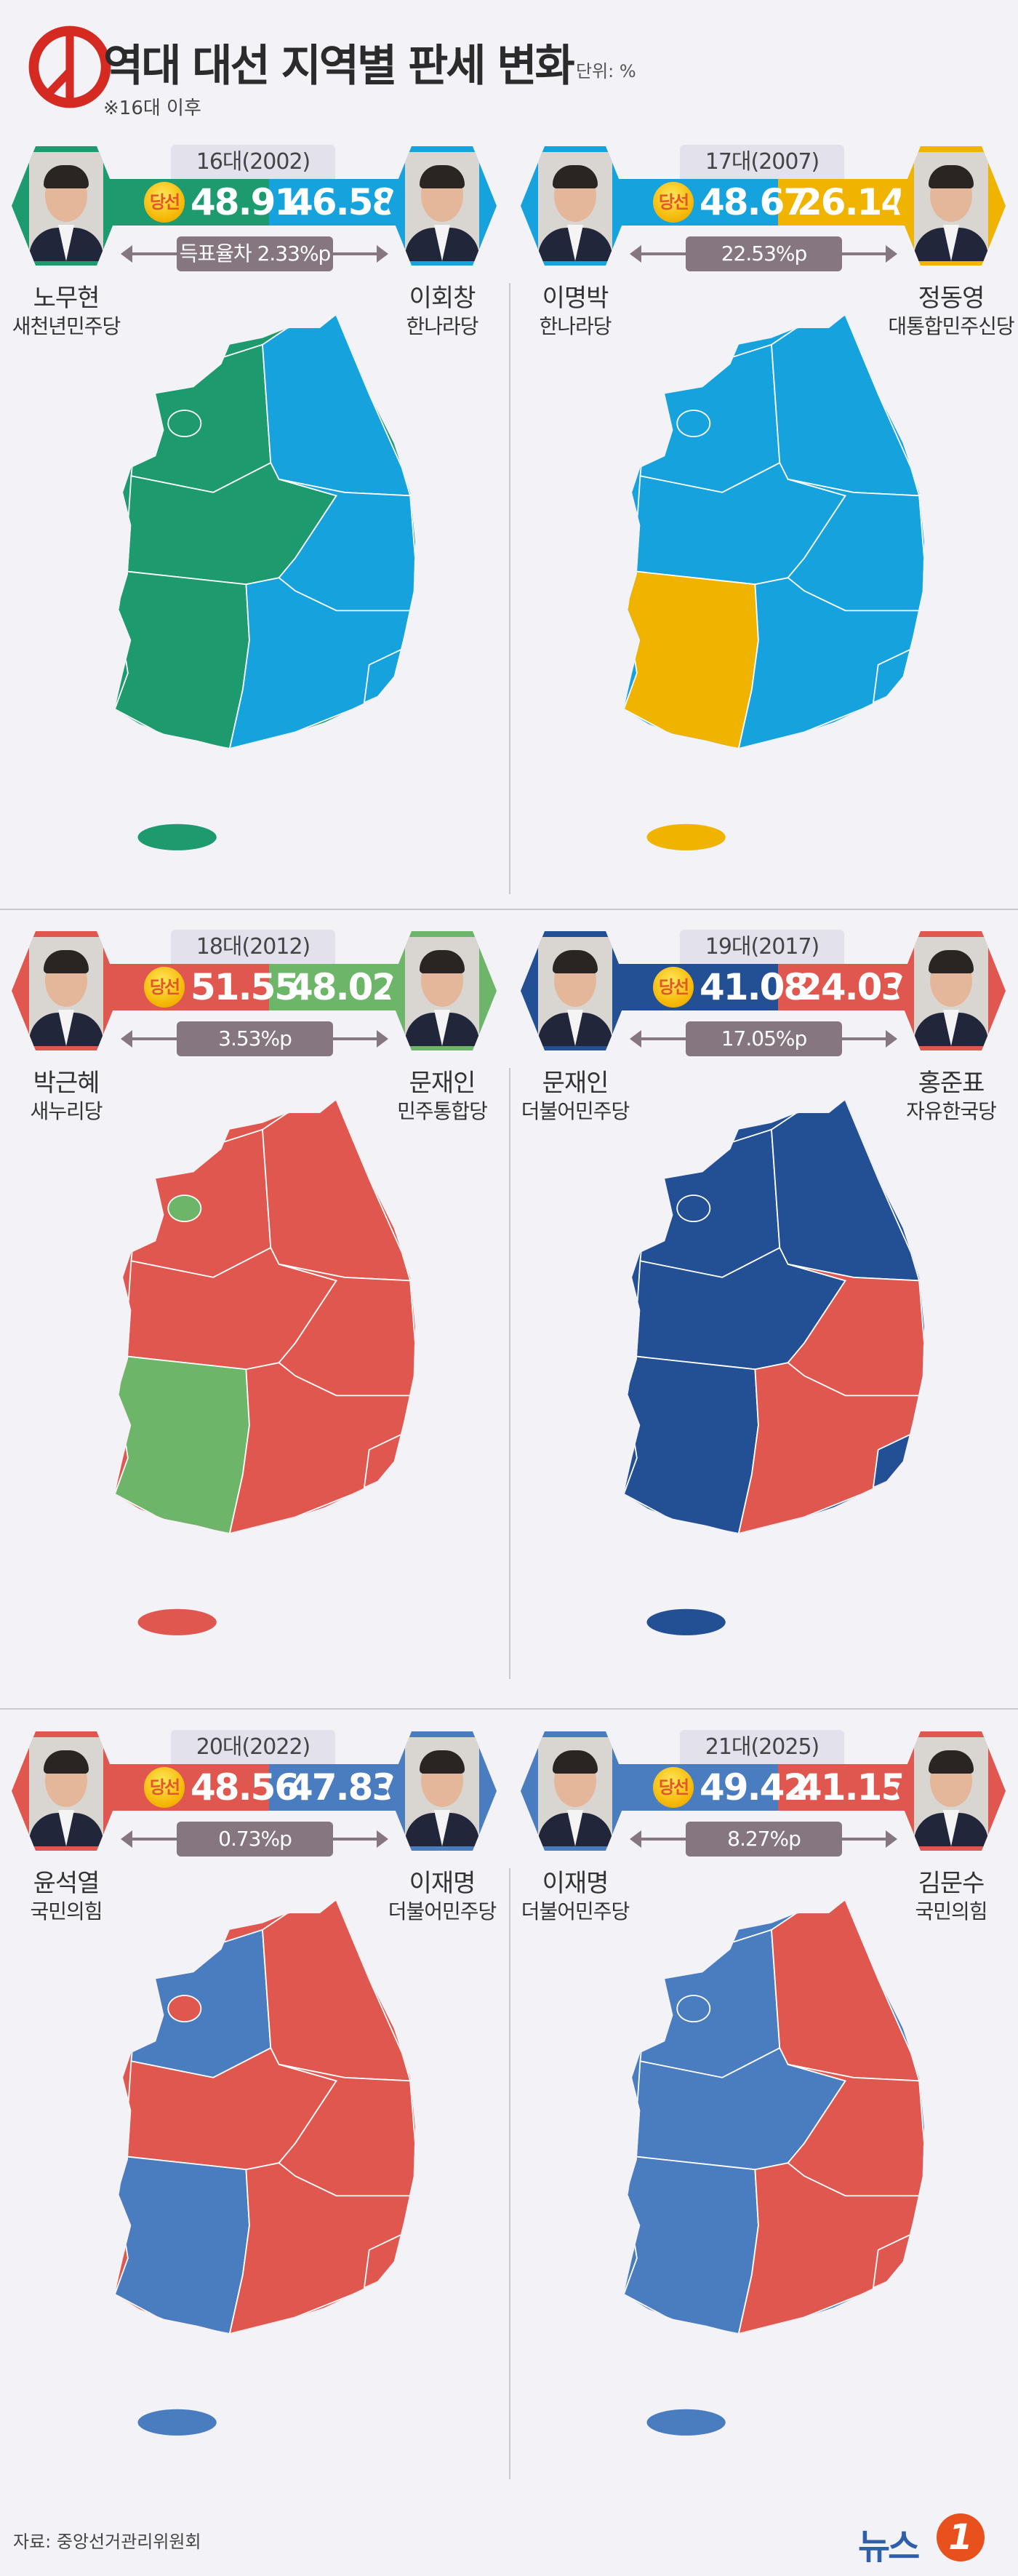  What do you see at coordinates (339, 66) in the screenshot?
I see `page-title: 역대 대선 지역별 판세 변화` at bounding box center [339, 66].